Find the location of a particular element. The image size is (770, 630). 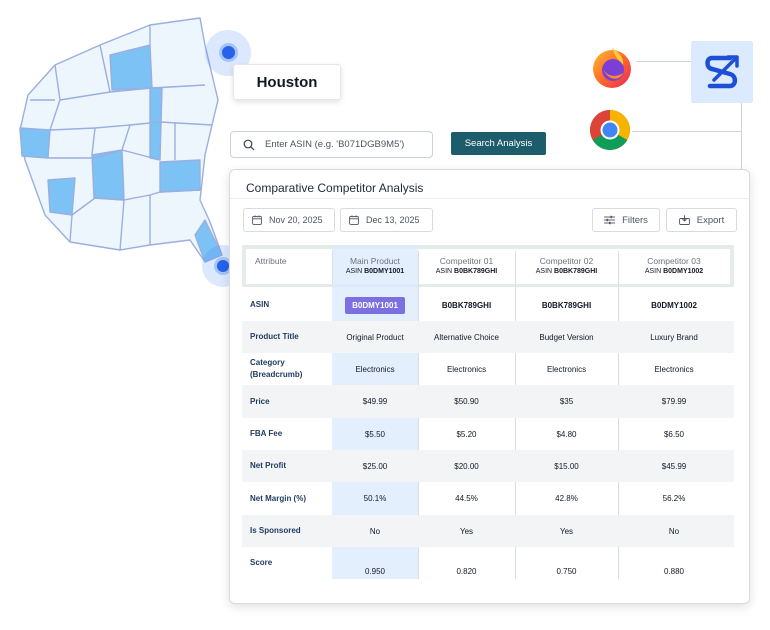

table-cell: $50.90 is located at coordinates (466, 401).